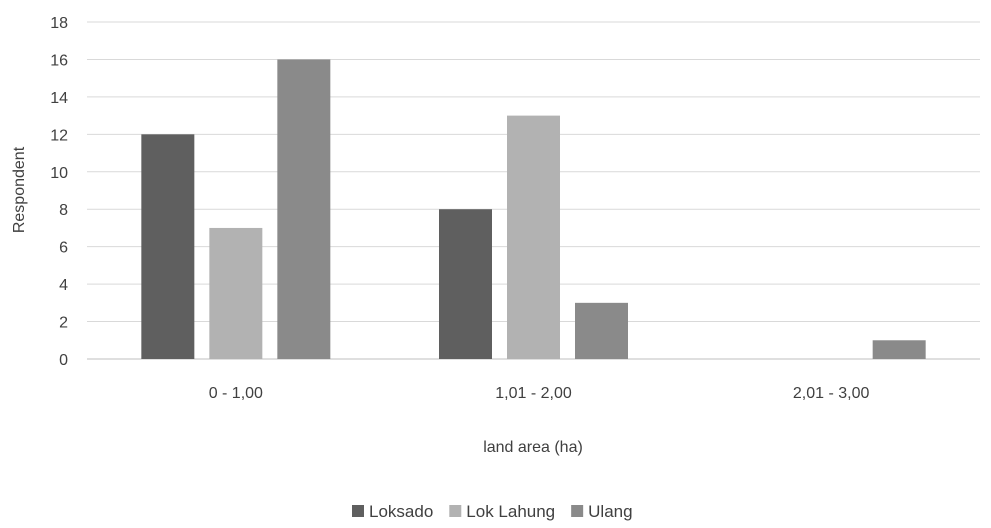 The height and width of the screenshot is (528, 991). What do you see at coordinates (610, 511) in the screenshot?
I see `legend-label: Ulang` at bounding box center [610, 511].